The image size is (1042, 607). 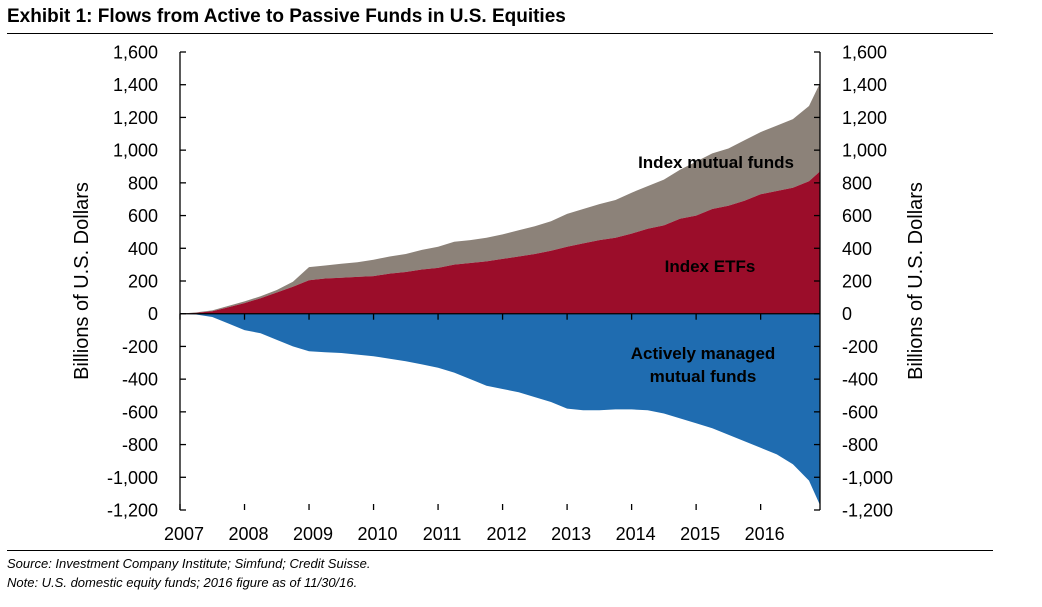 What do you see at coordinates (143, 249) in the screenshot?
I see `left-y-tick-label: 400` at bounding box center [143, 249].